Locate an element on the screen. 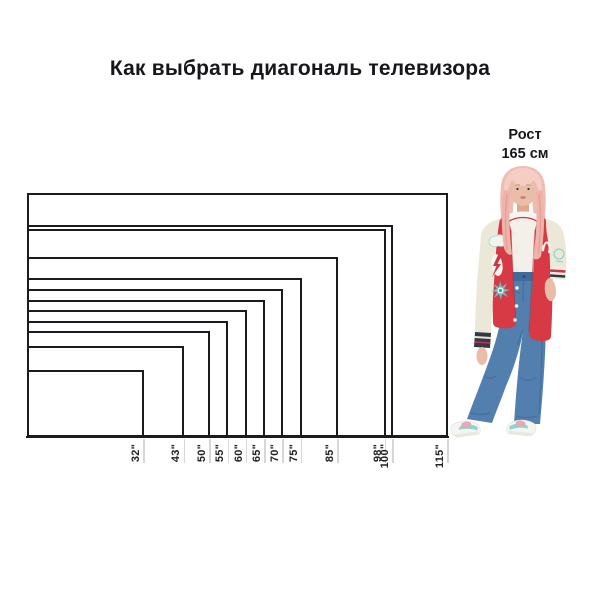  tick-label-50in: 50" is located at coordinates (202, 452).